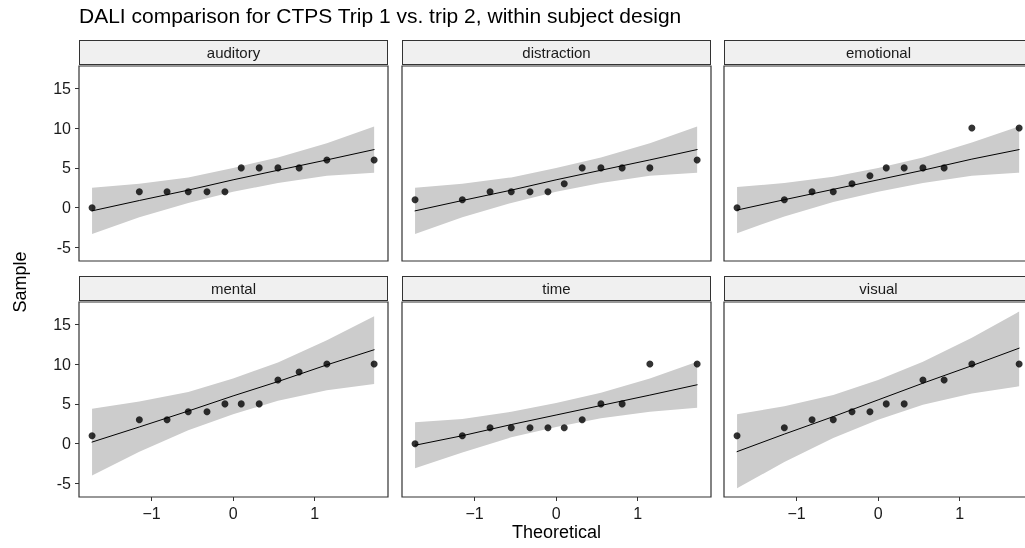  What do you see at coordinates (874, 288) in the screenshot?
I see `chart-title: visual` at bounding box center [874, 288].